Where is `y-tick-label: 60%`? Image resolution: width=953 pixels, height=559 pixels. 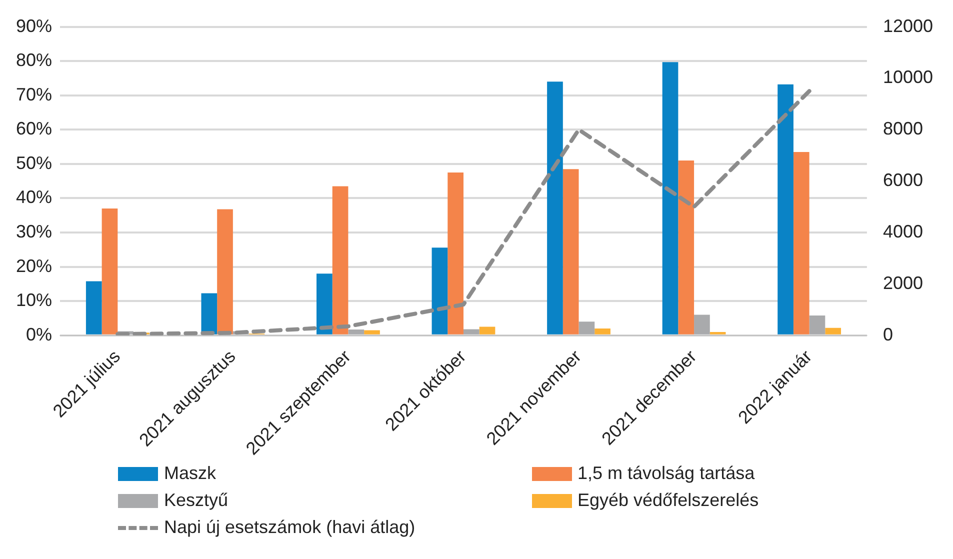
y-tick-label: 60% is located at coordinates (34, 128).